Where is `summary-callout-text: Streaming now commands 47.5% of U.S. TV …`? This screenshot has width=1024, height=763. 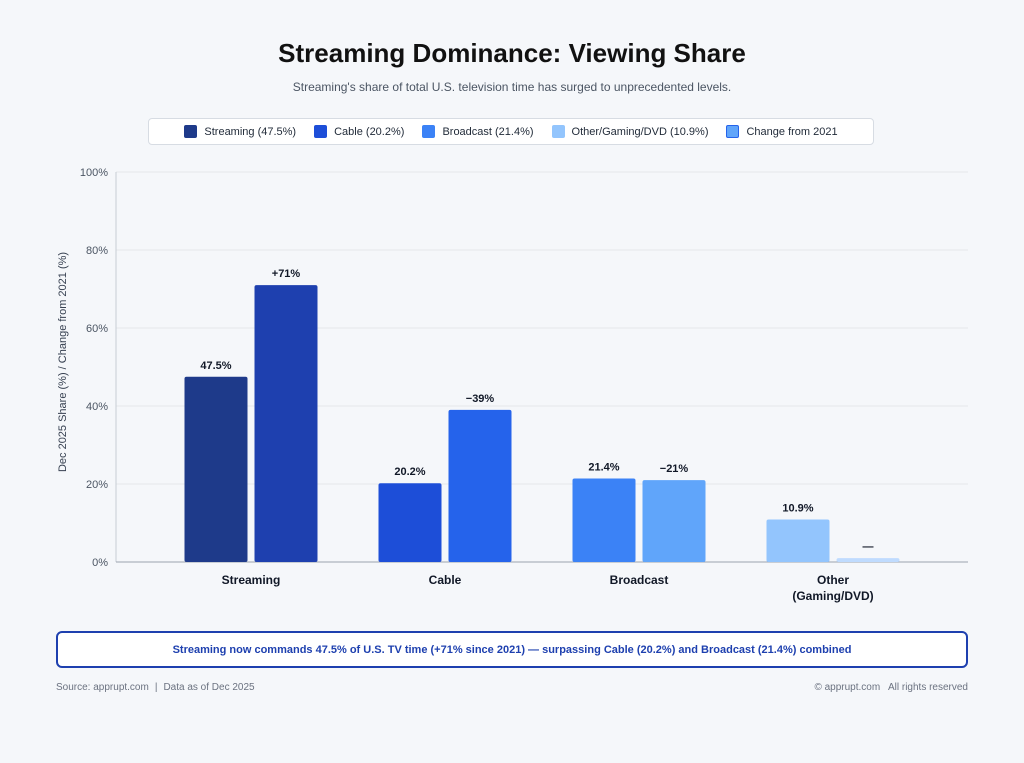 summary-callout-text: Streaming now commands 47.5% of U.S. TV … is located at coordinates (512, 649).